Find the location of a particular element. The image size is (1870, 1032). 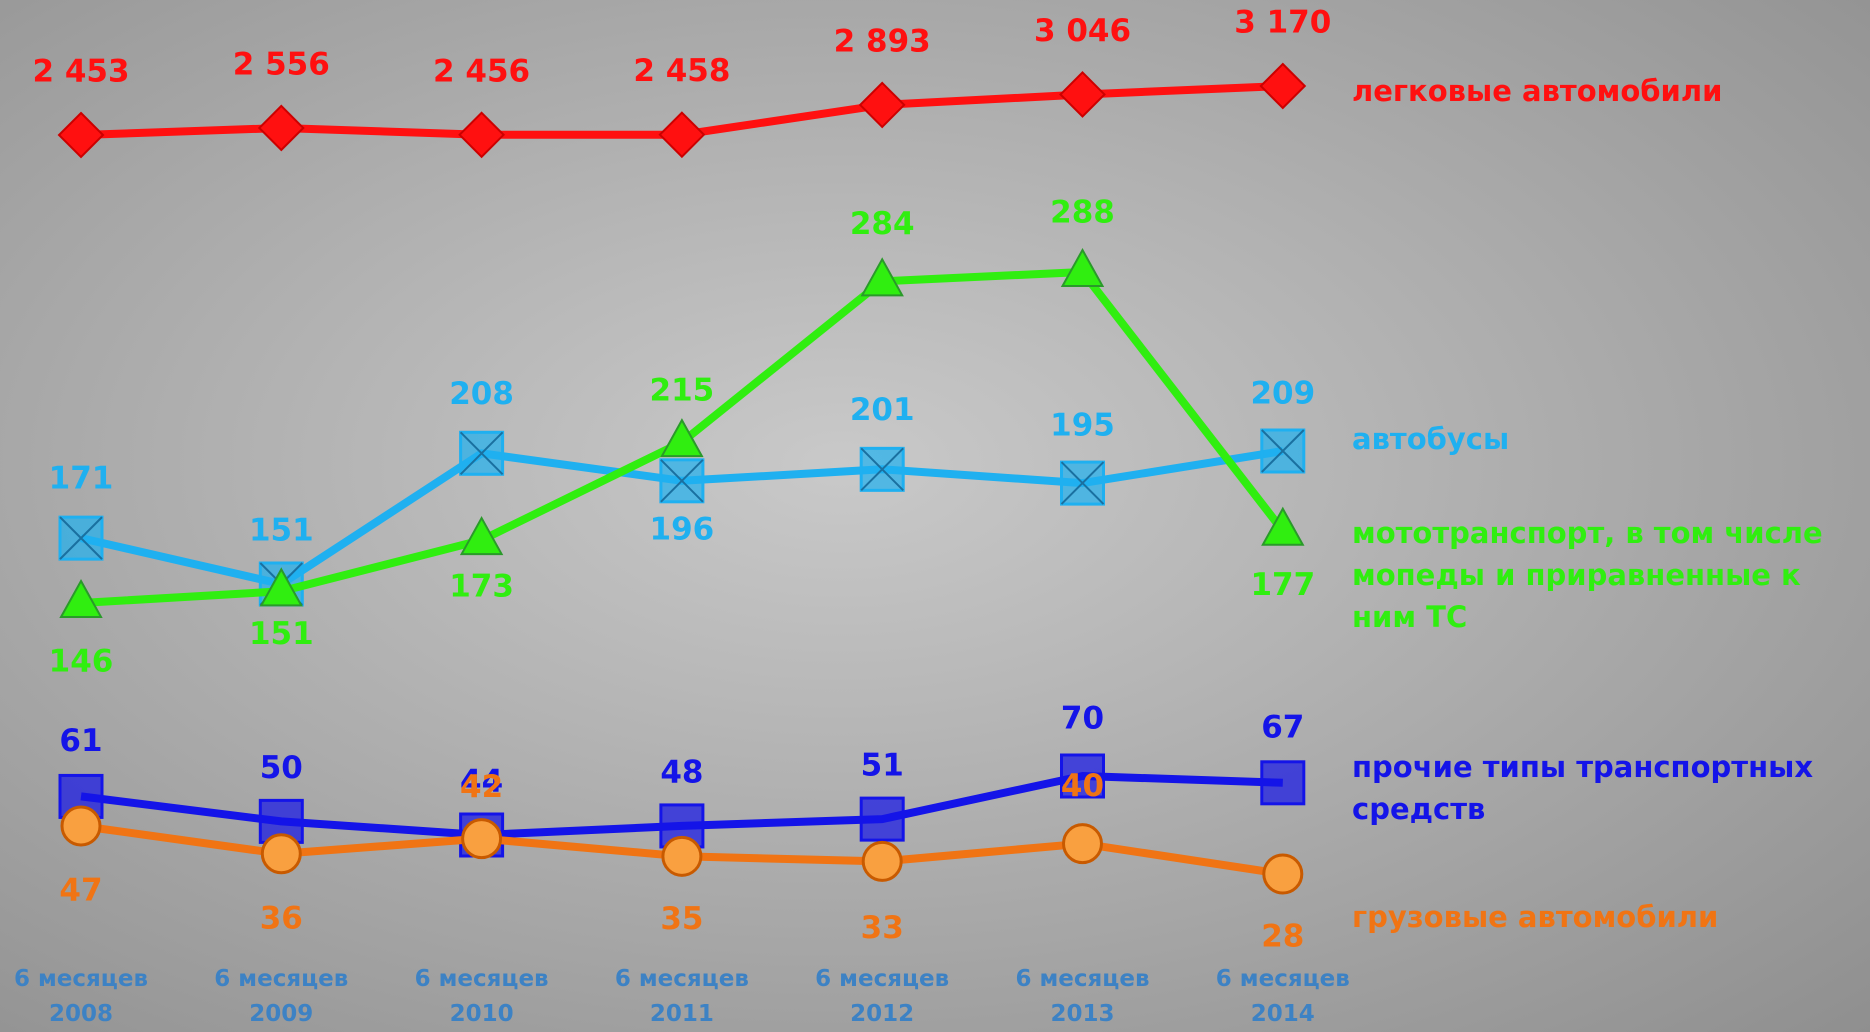

value-label: 61 is located at coordinates (80, 741).